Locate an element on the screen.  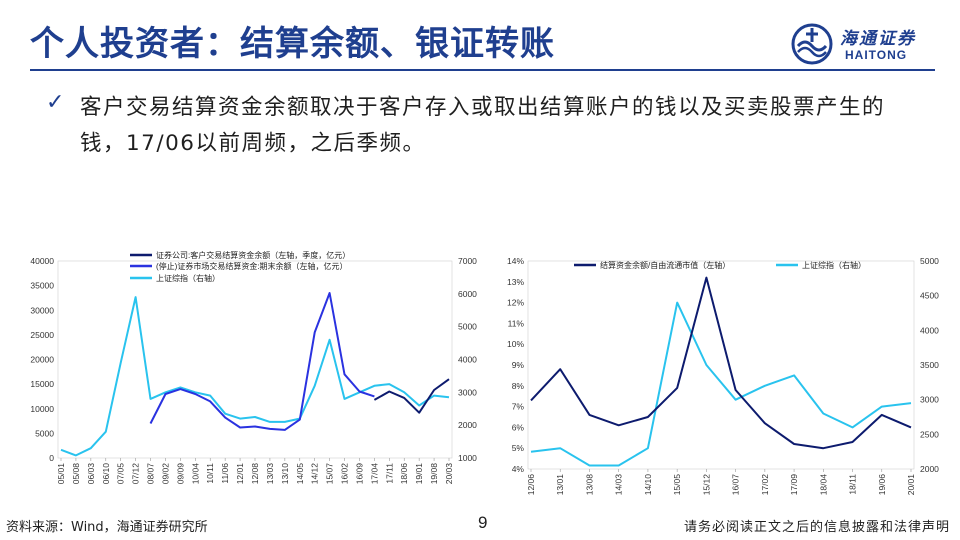
title-divider is located at coordinates (482, 70).